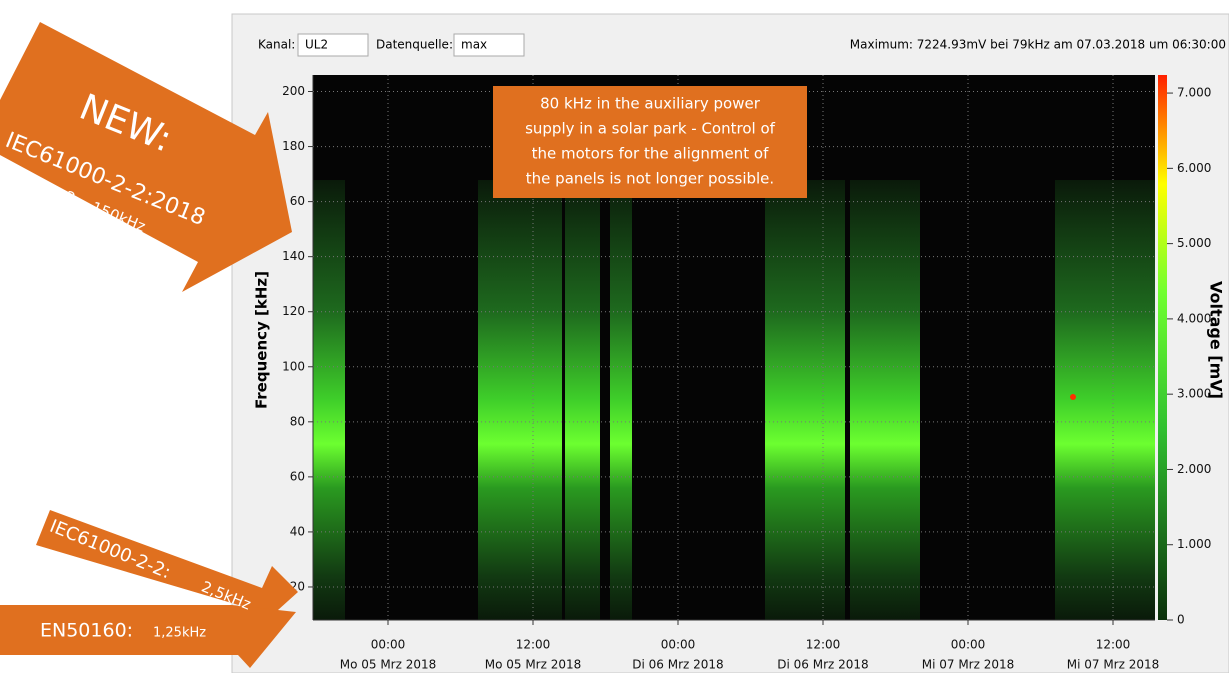  What do you see at coordinates (262, 340) in the screenshot?
I see `y-axis-label: Frequency [kHz]` at bounding box center [262, 340].